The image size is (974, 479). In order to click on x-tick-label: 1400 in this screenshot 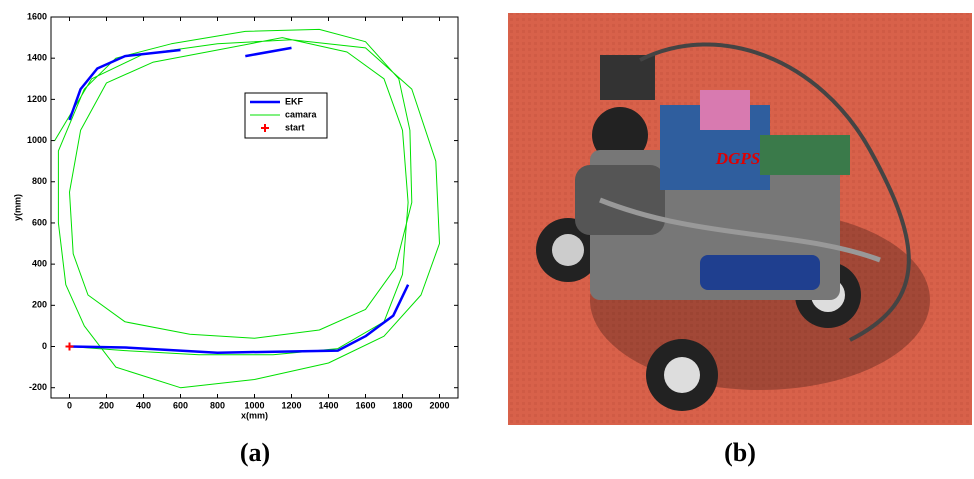, I will do `click(328, 405)`.